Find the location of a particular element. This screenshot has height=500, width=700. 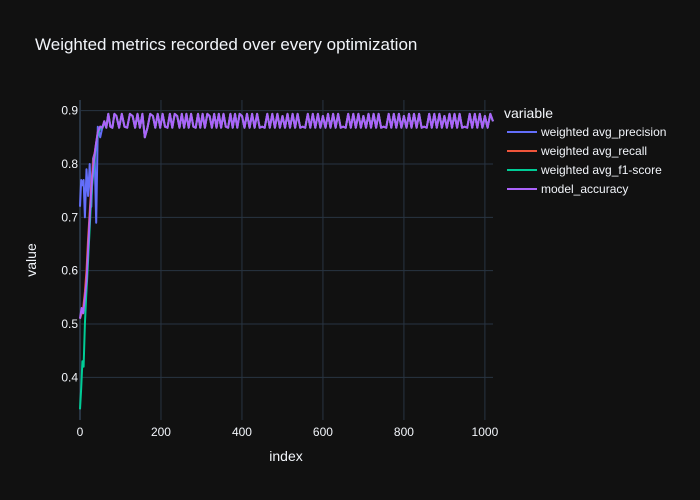

y-tick-label: 0.5 is located at coordinates (69, 324).